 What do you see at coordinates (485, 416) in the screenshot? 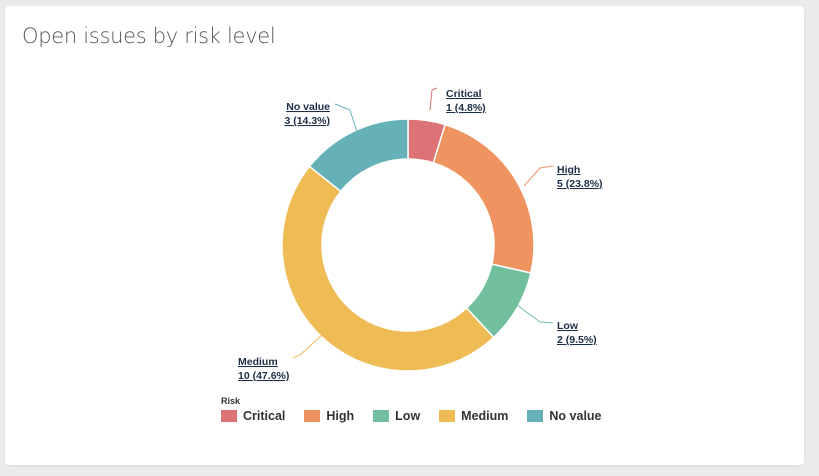
I see `legend-label-medium: Medium` at bounding box center [485, 416].